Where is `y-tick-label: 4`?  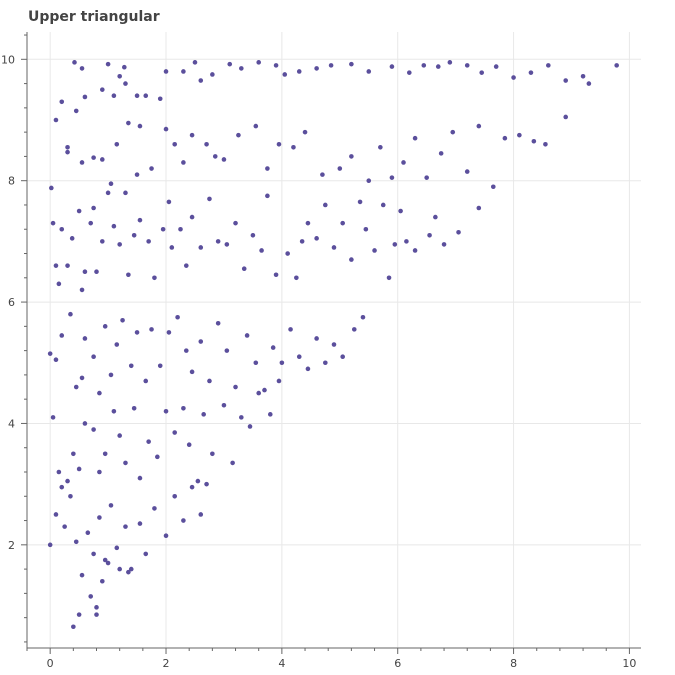 y-tick-label: 4 is located at coordinates (11, 423).